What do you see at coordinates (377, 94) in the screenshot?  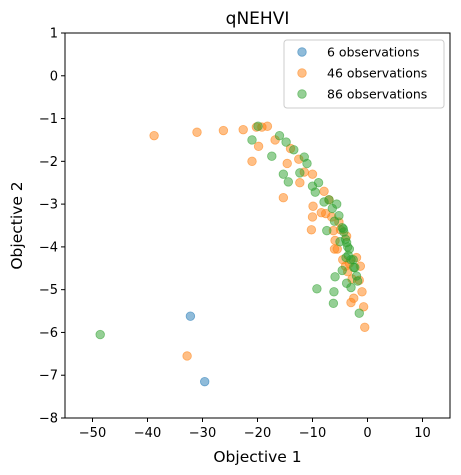 I see `legend-label: 86 observations` at bounding box center [377, 94].